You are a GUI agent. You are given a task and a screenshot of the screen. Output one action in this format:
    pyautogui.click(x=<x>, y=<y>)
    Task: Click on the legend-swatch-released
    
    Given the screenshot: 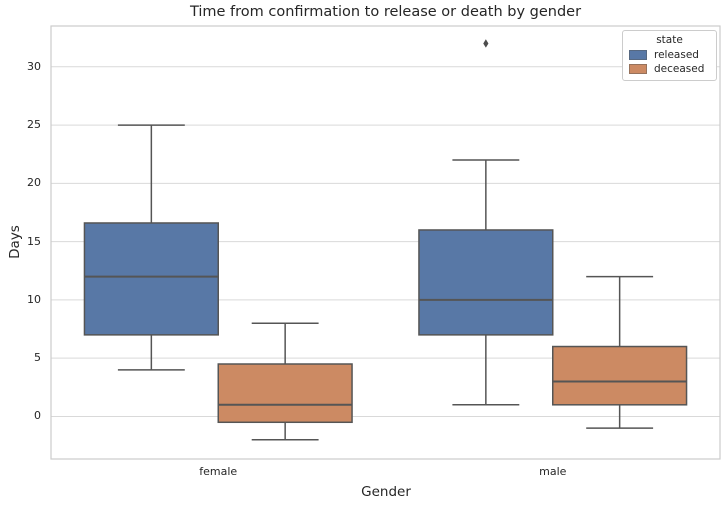 What is the action you would take?
    pyautogui.click(x=638, y=55)
    